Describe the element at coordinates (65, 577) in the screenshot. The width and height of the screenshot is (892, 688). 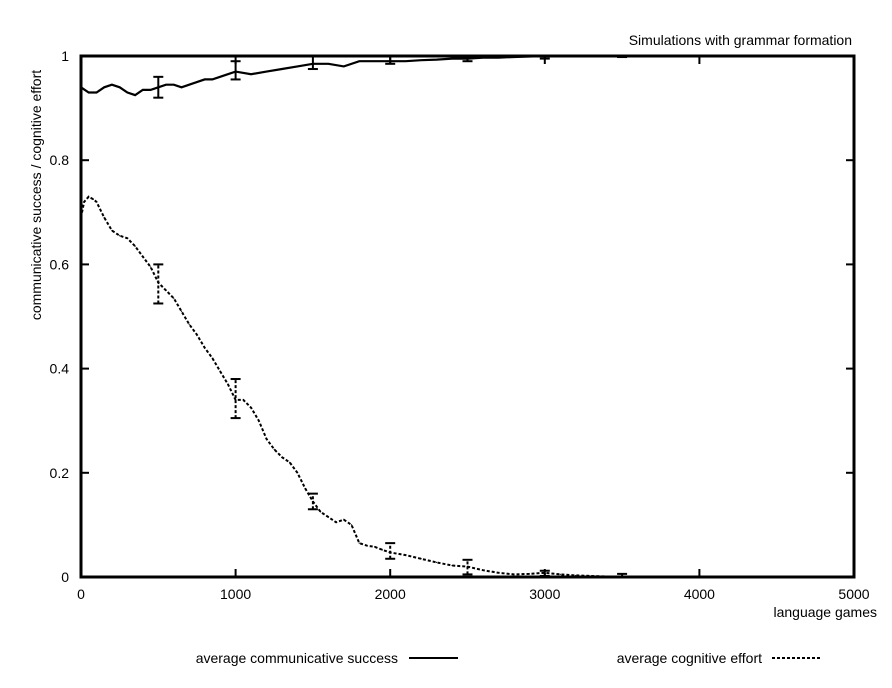
I see `y-tick-label: 0` at that location.